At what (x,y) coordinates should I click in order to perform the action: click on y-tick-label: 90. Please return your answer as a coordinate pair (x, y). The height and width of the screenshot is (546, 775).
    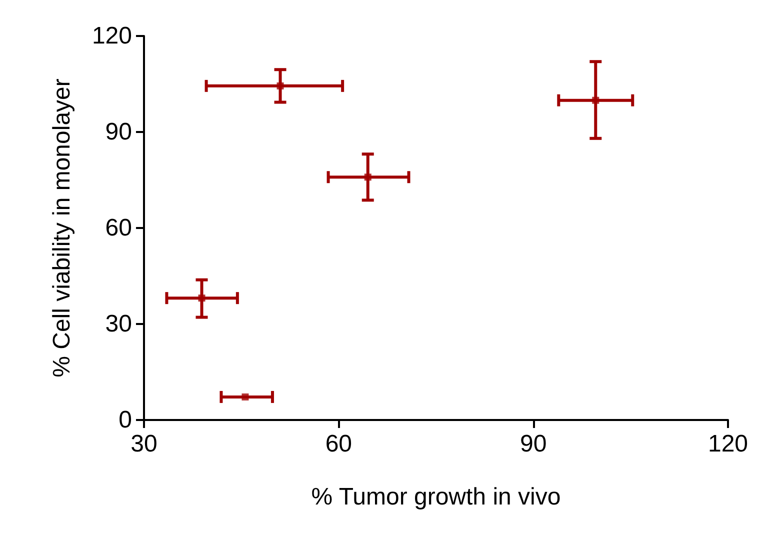
    Looking at the image, I should click on (118, 132).